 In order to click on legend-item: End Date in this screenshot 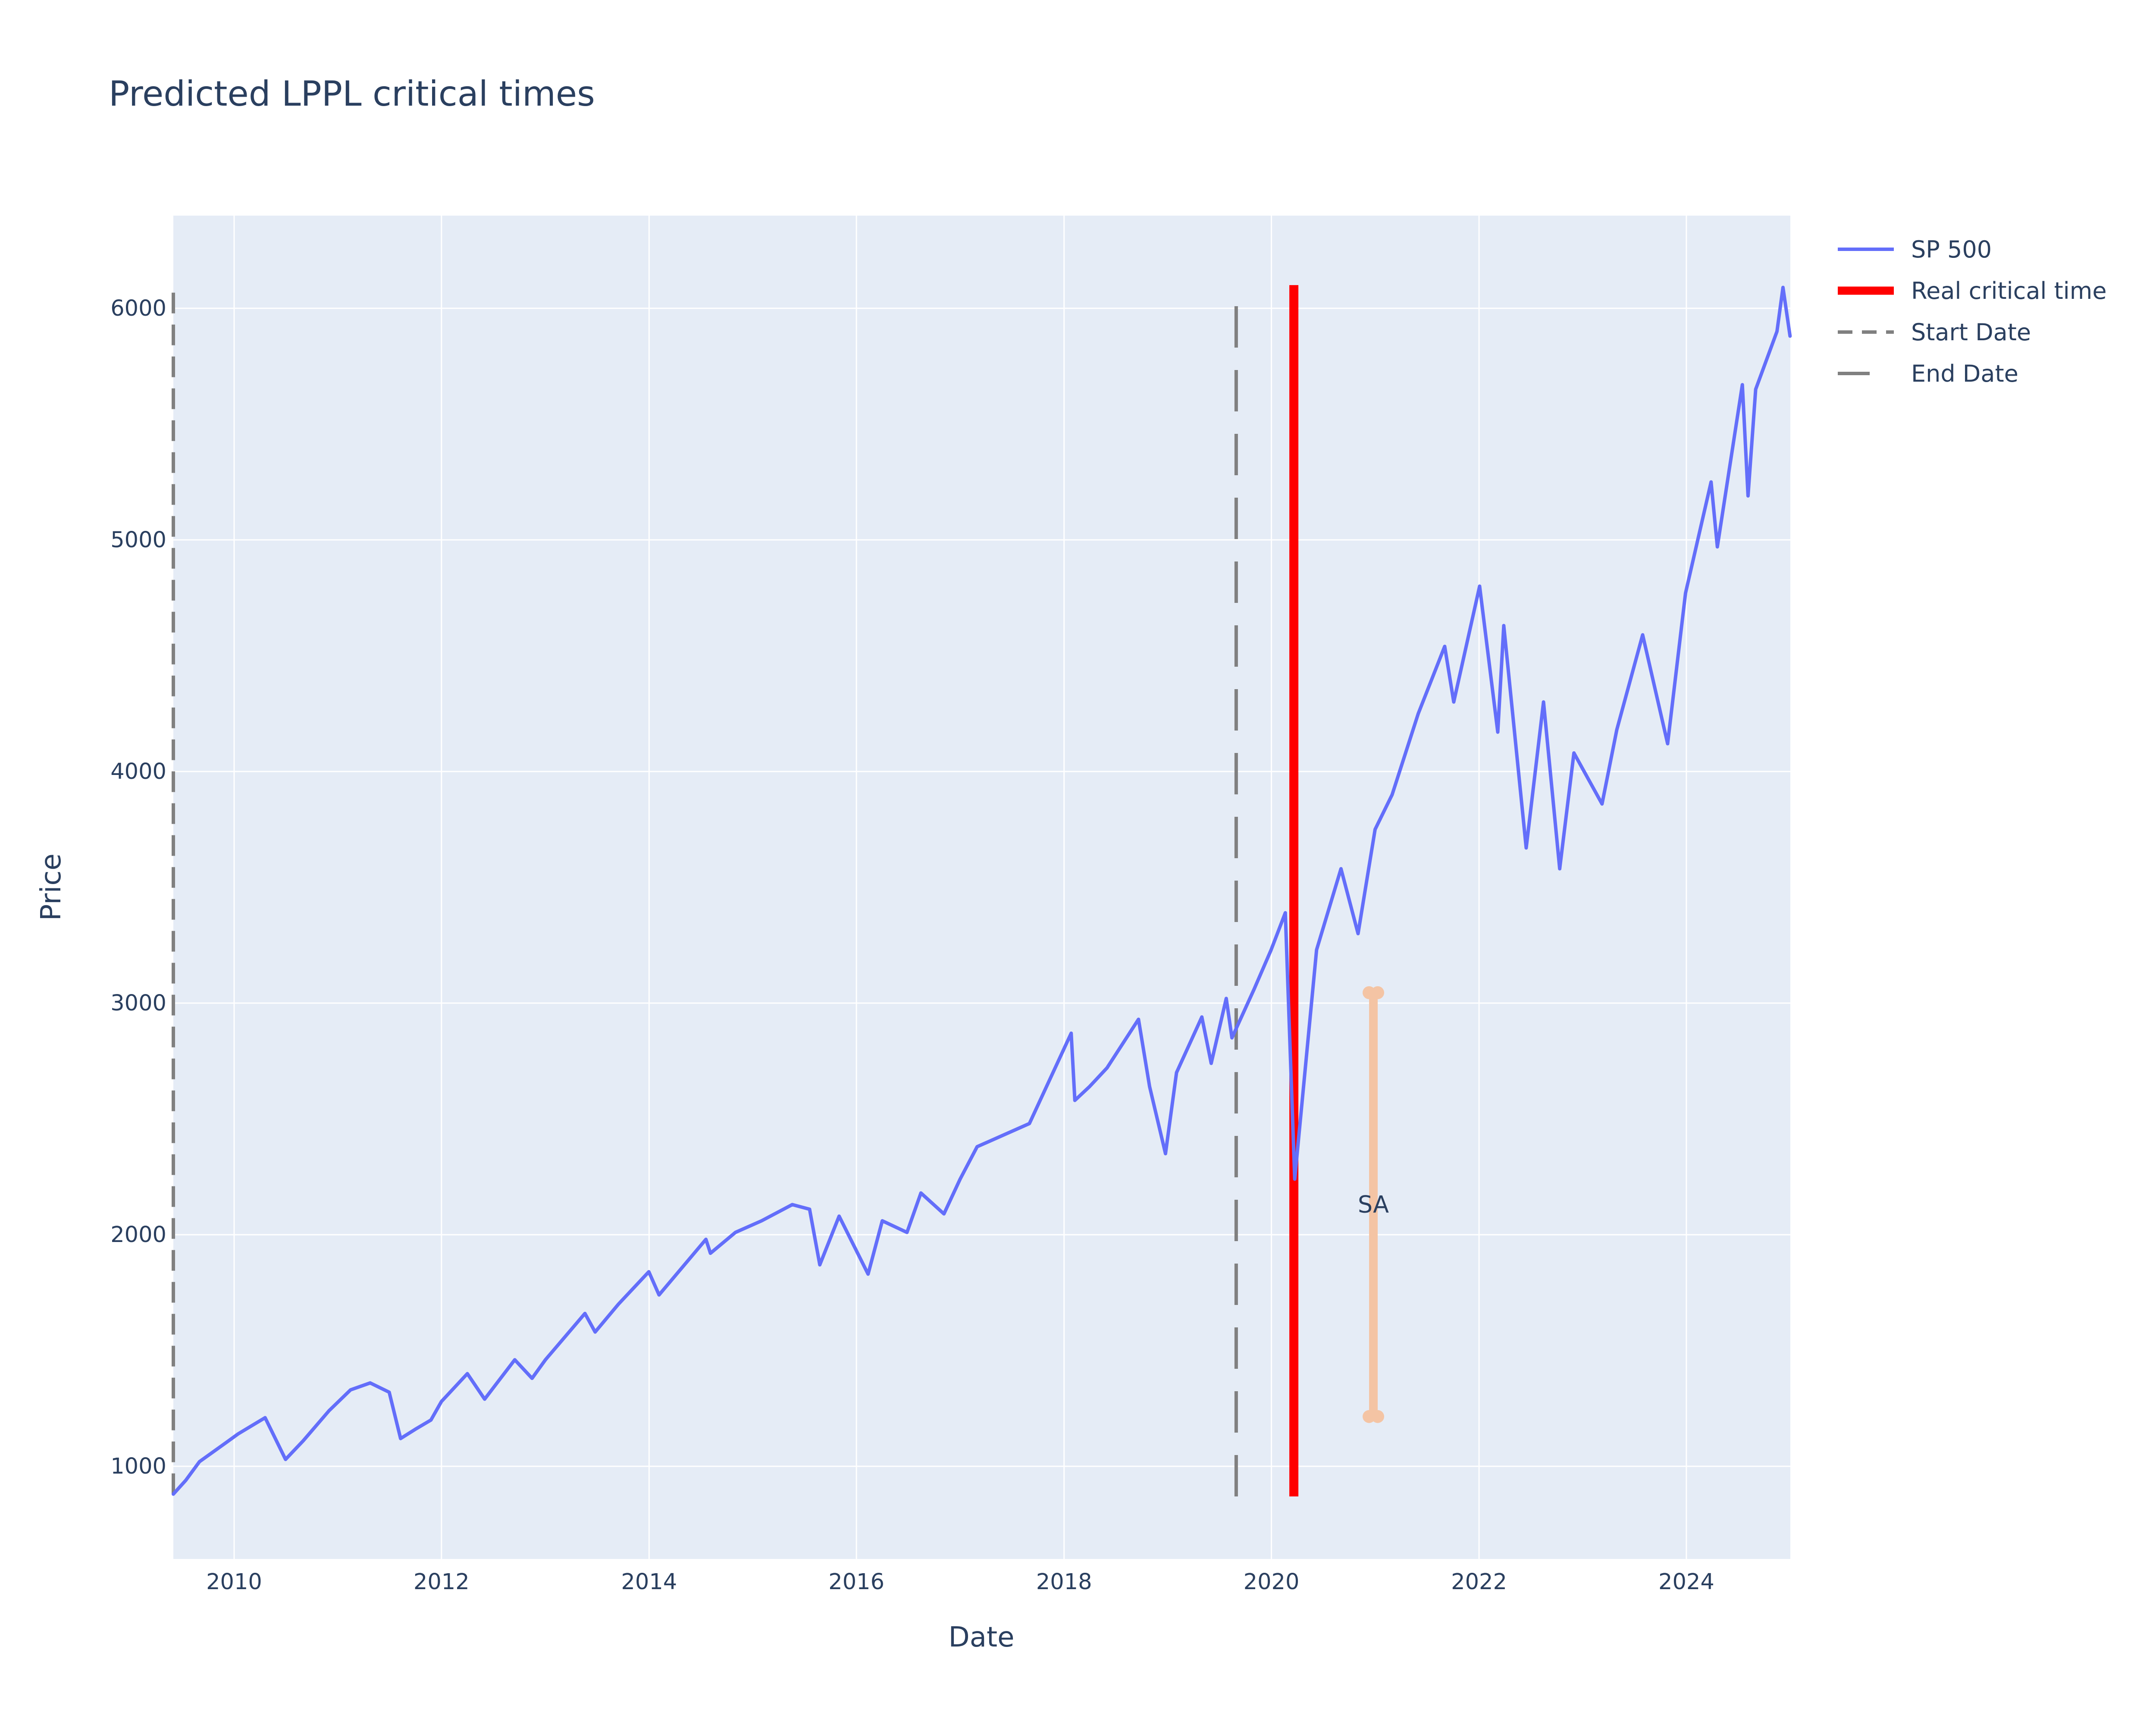, I will do `click(1928, 373)`.